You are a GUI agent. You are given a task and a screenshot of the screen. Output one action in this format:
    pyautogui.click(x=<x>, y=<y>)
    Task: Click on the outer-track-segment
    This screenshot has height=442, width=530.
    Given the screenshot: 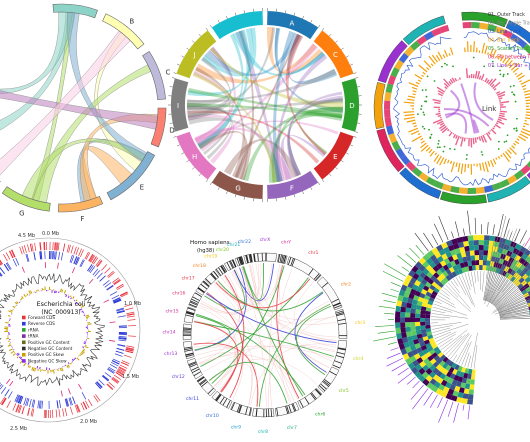 What is the action you would take?
    pyautogui.click(x=484, y=19)
    